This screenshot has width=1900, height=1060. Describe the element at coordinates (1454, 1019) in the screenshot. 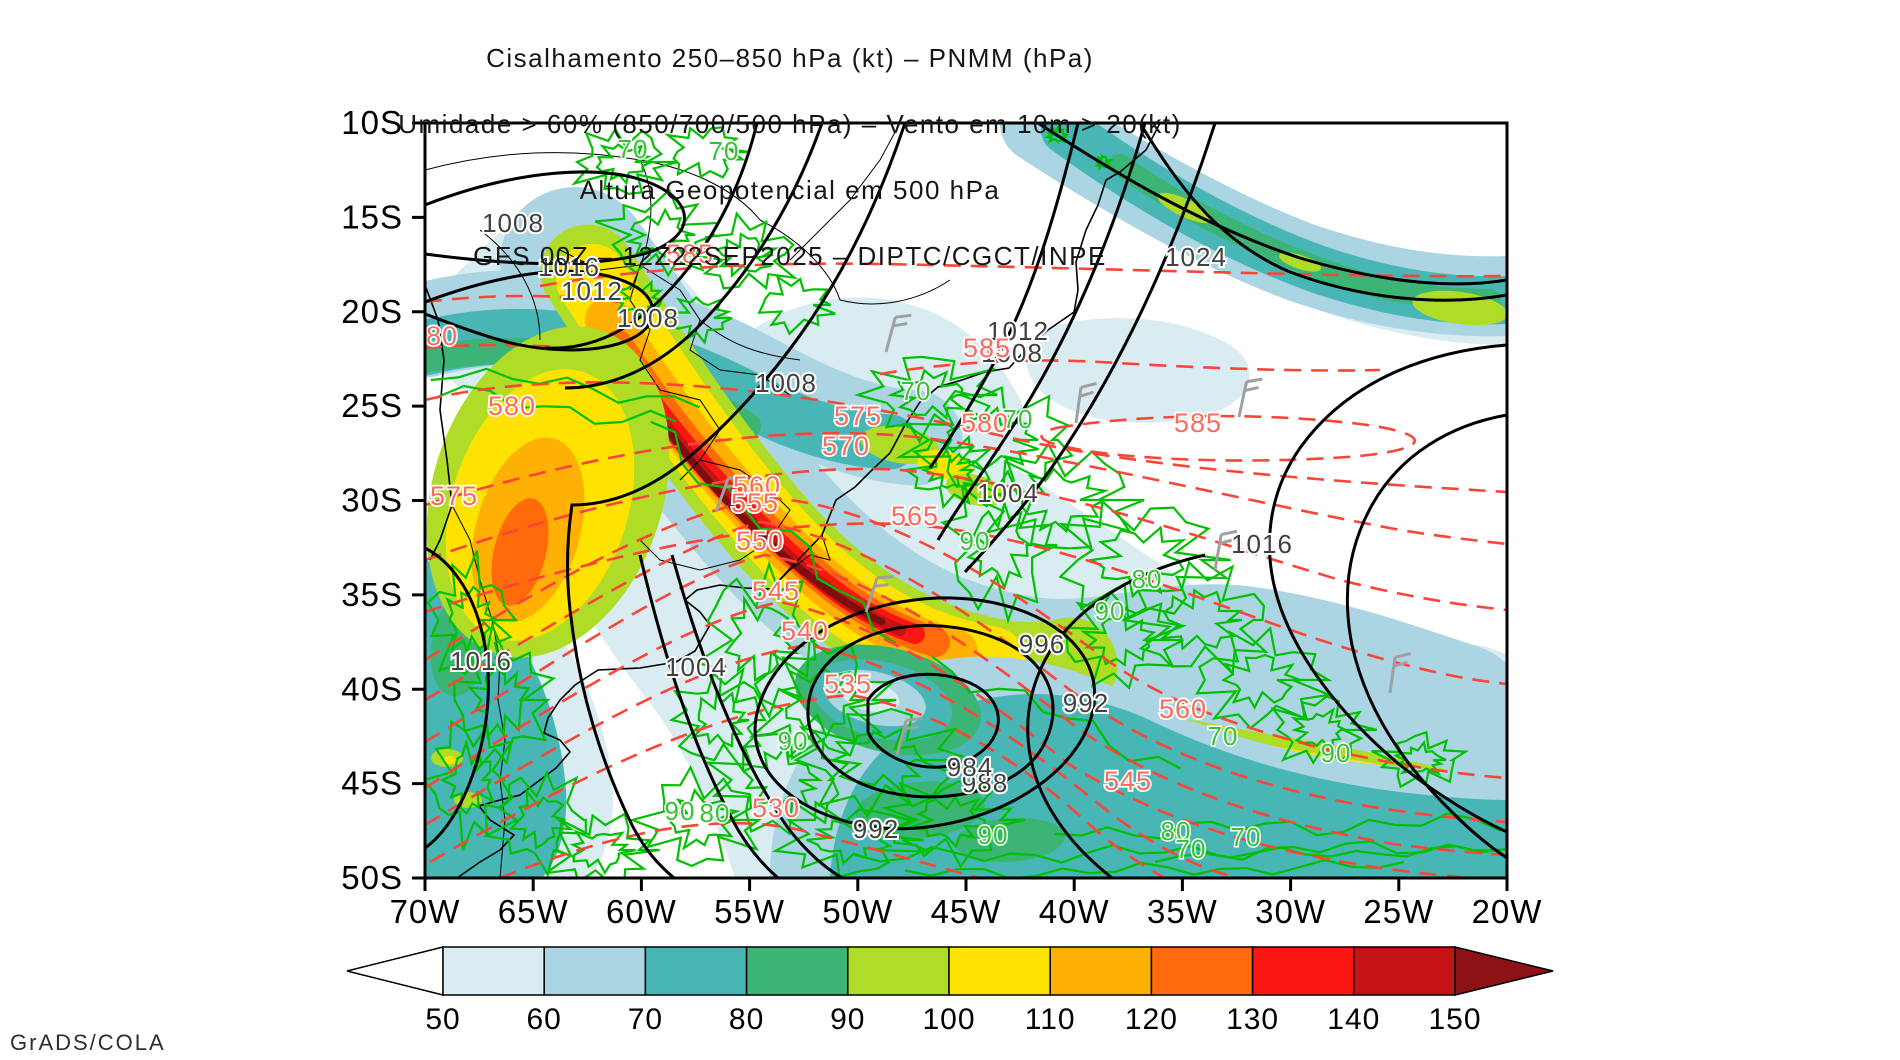

I see `colorbar-tick-label: 150` at that location.